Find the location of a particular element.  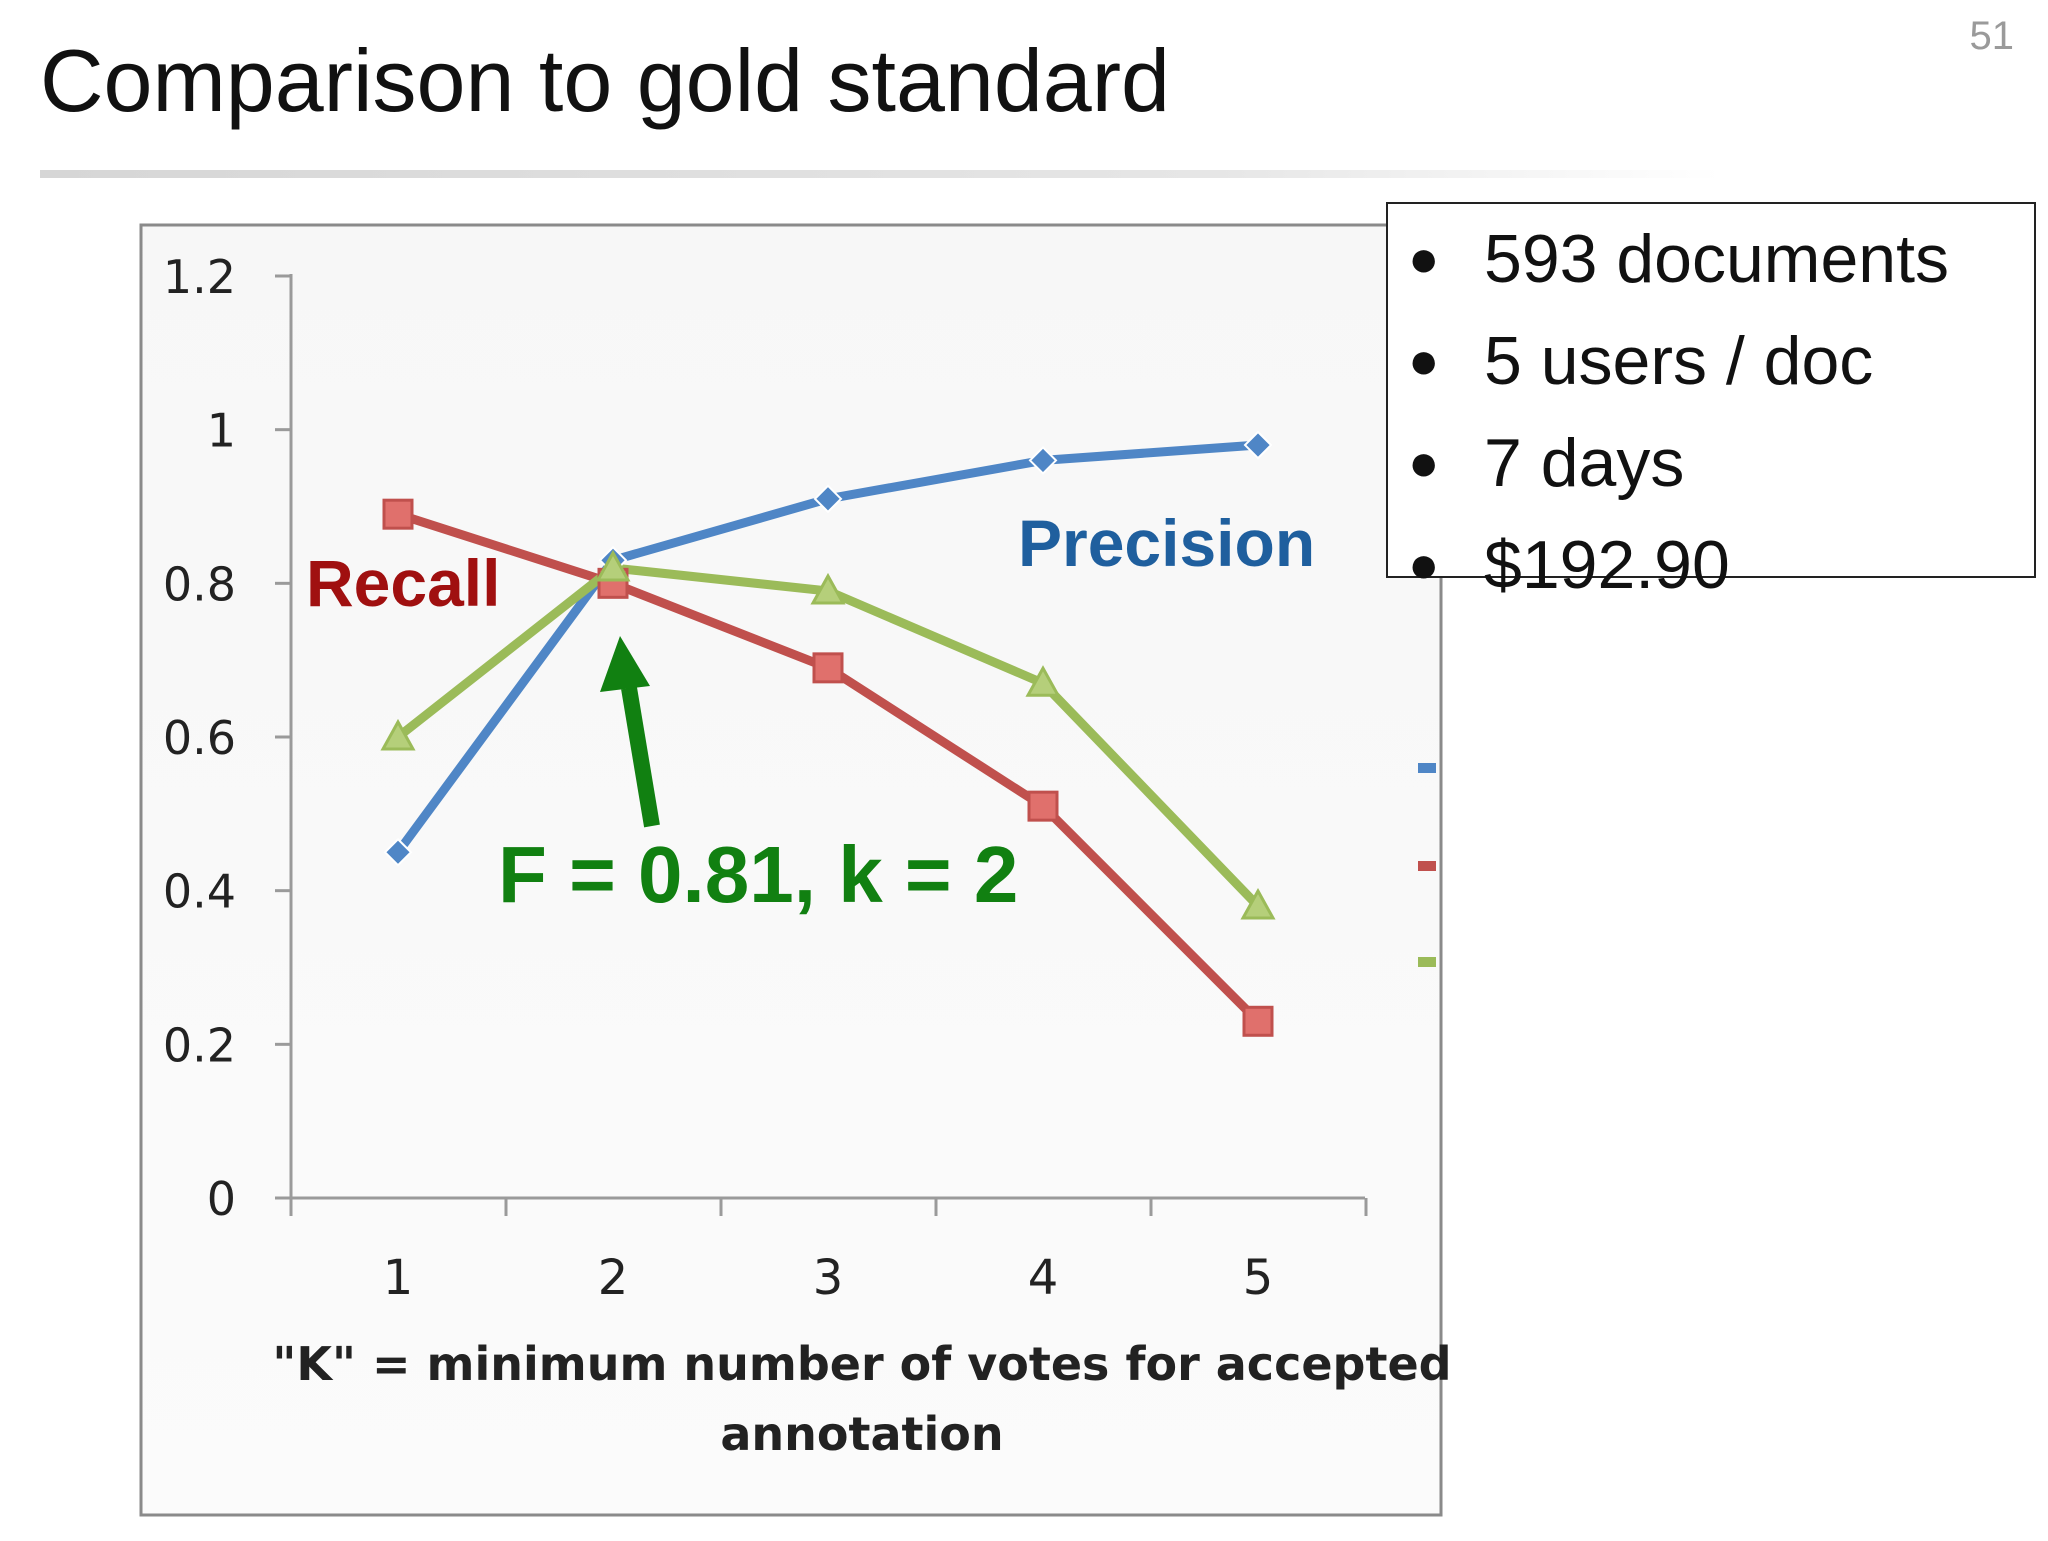

summary-item-text: 593 documents is located at coordinates (1716, 259).